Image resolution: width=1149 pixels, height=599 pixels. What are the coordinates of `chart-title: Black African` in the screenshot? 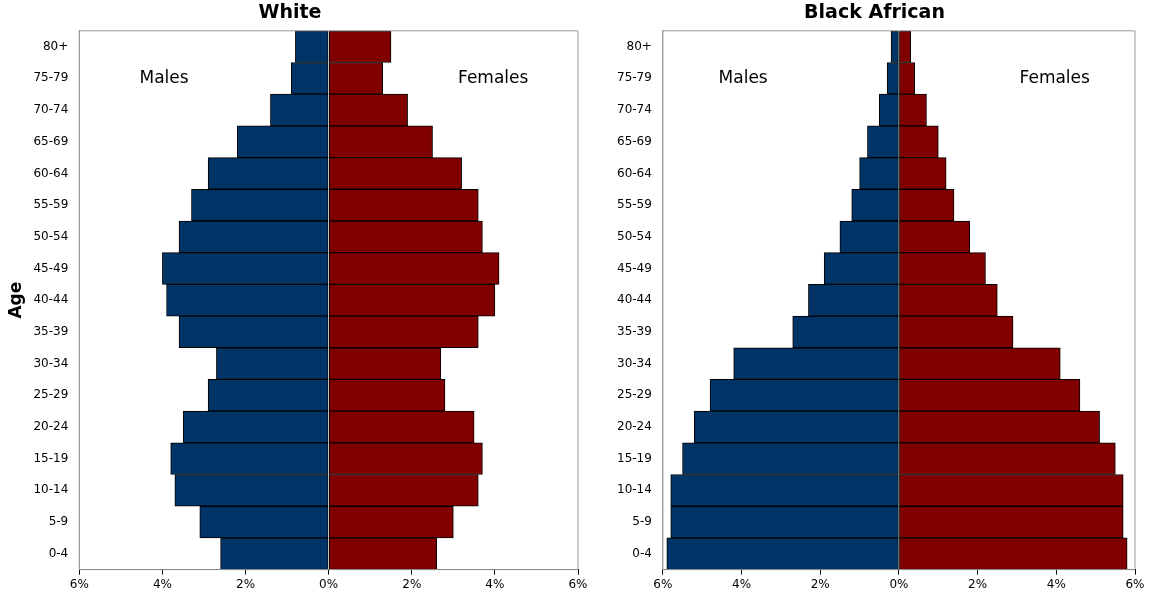 It's located at (874, 11).